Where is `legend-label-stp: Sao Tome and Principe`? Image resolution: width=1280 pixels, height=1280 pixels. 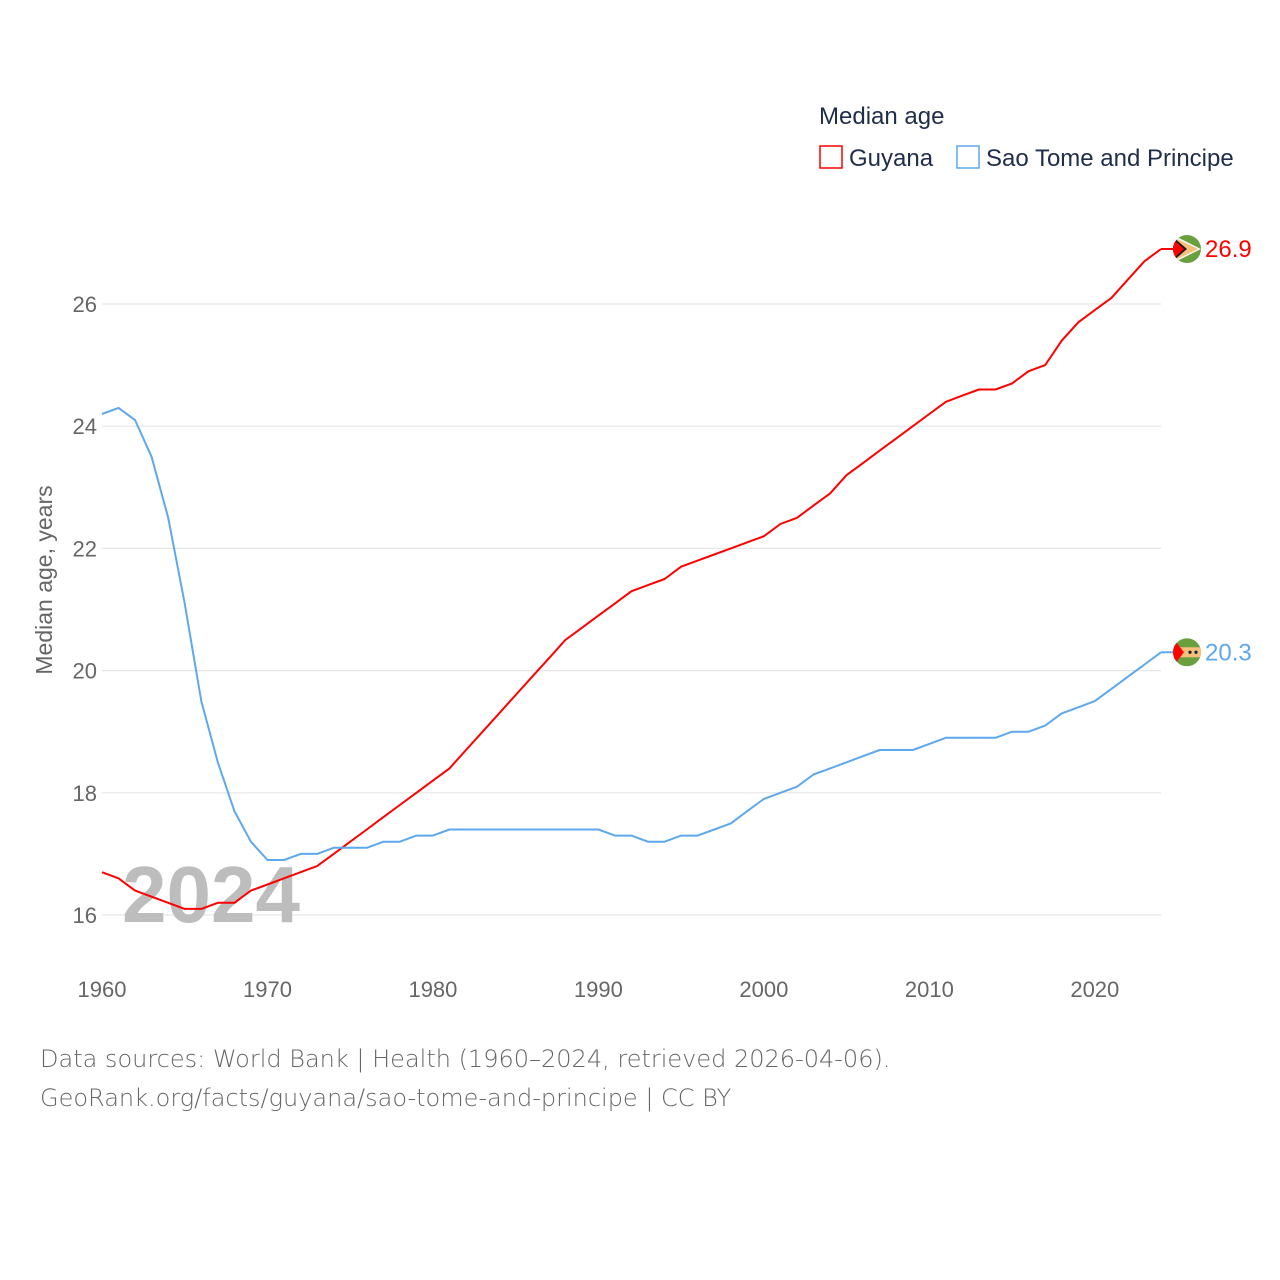
legend-label-stp: Sao Tome and Principe is located at coordinates (1110, 158).